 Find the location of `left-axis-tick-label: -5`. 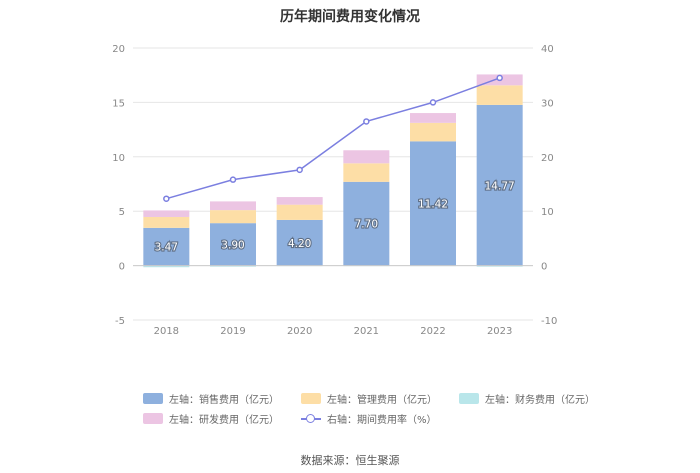

left-axis-tick-label: -5 is located at coordinates (120, 321).